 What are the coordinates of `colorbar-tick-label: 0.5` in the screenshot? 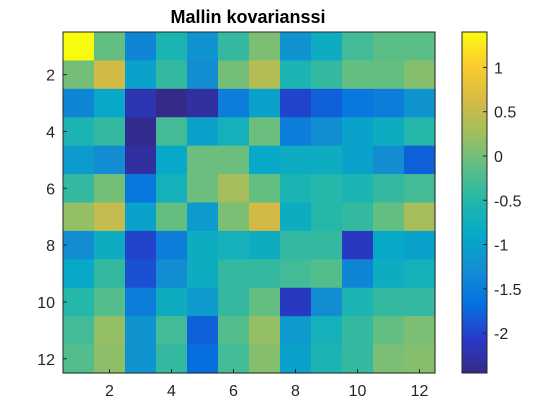 It's located at (505, 113).